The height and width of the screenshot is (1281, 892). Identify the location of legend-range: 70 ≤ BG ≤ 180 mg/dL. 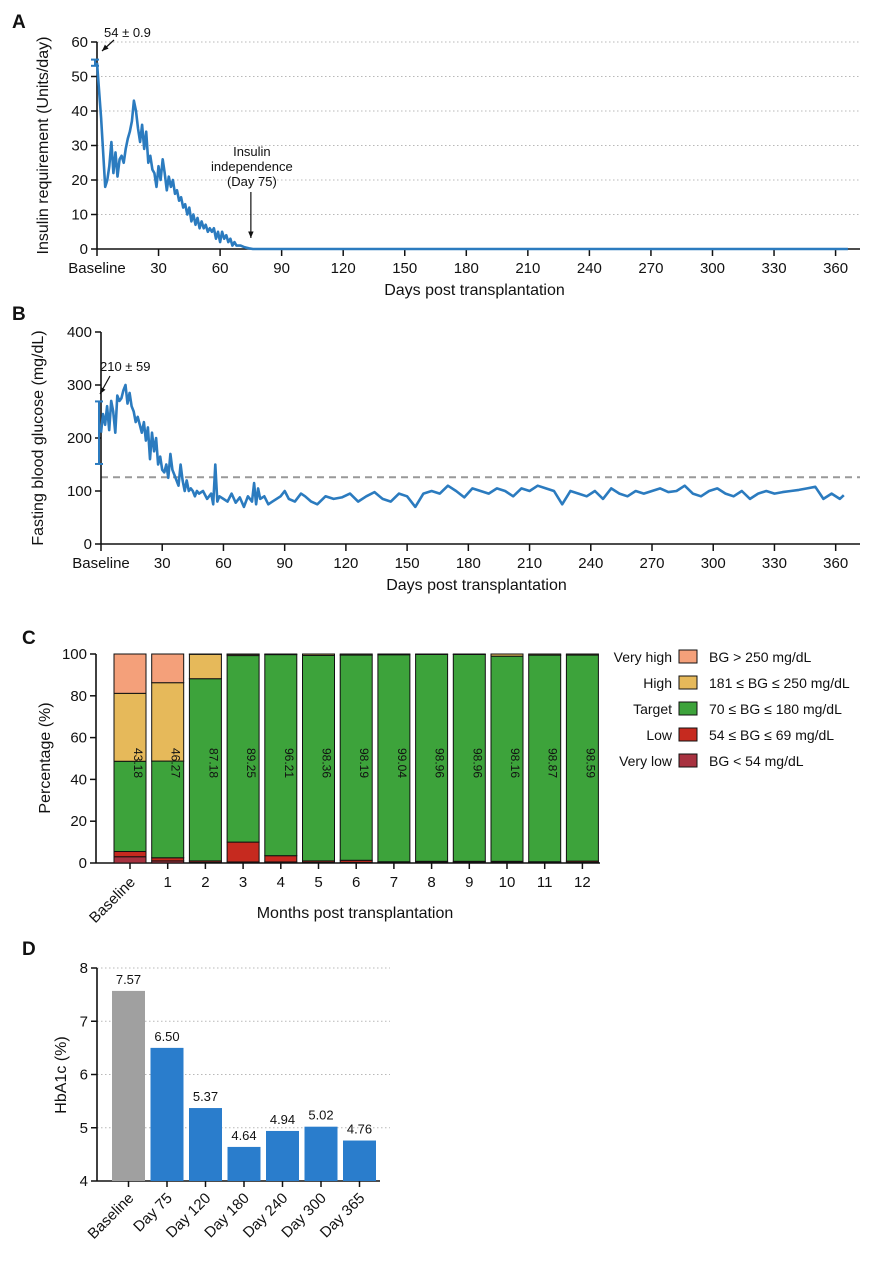
(775, 709).